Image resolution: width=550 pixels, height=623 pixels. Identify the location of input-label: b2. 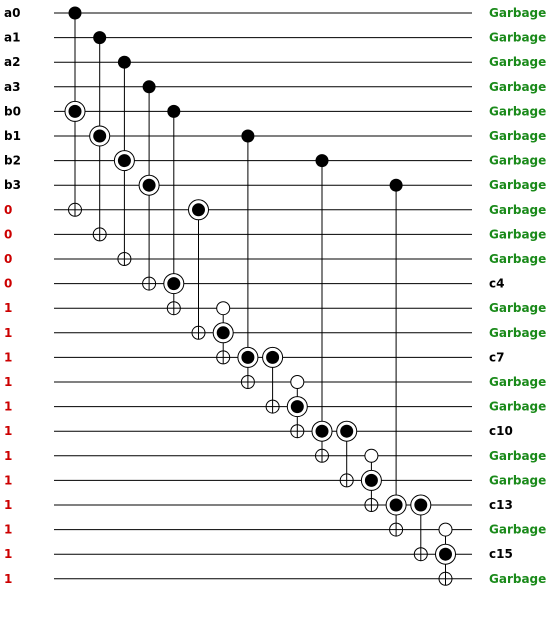
(12, 161).